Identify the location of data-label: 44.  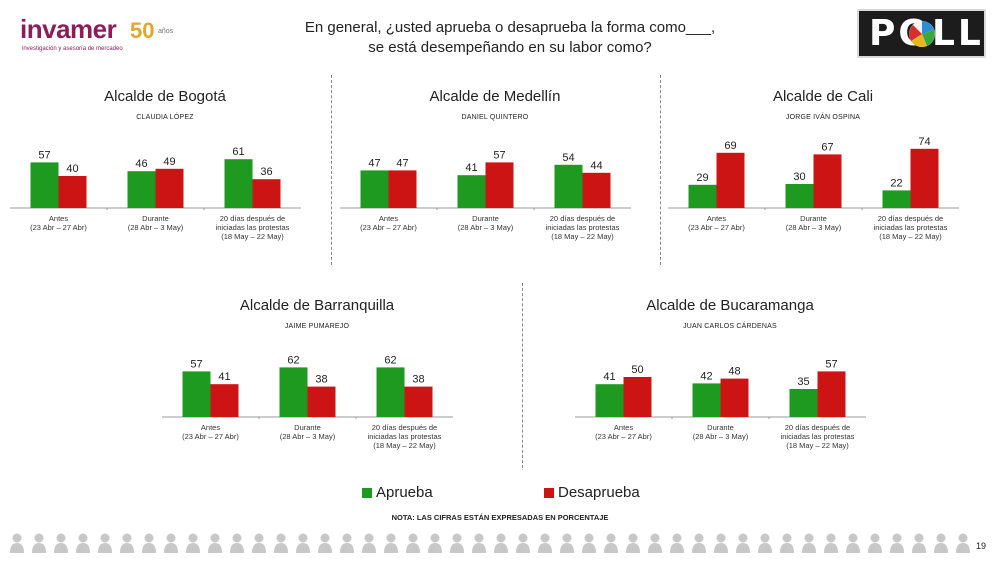
(596, 166).